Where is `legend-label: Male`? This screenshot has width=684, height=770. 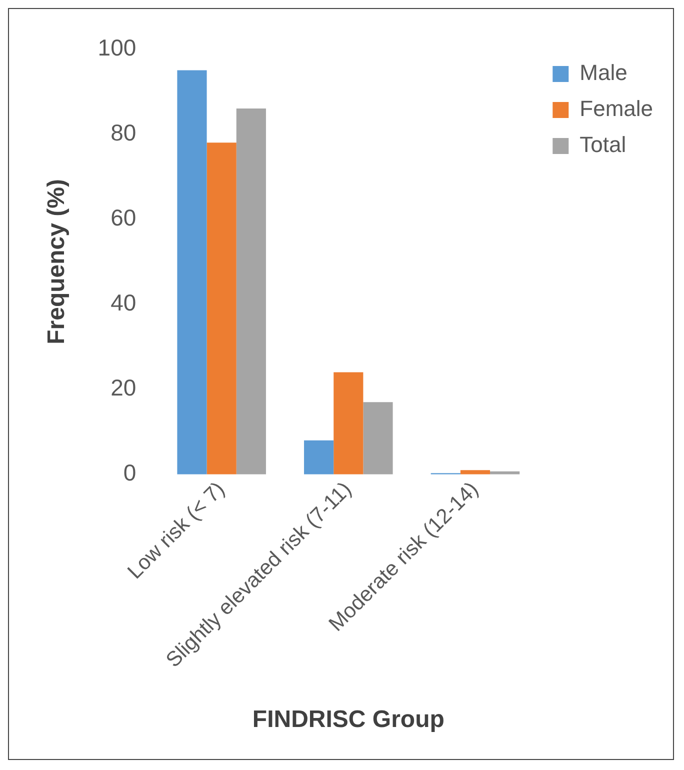
legend-label: Male is located at coordinates (604, 73).